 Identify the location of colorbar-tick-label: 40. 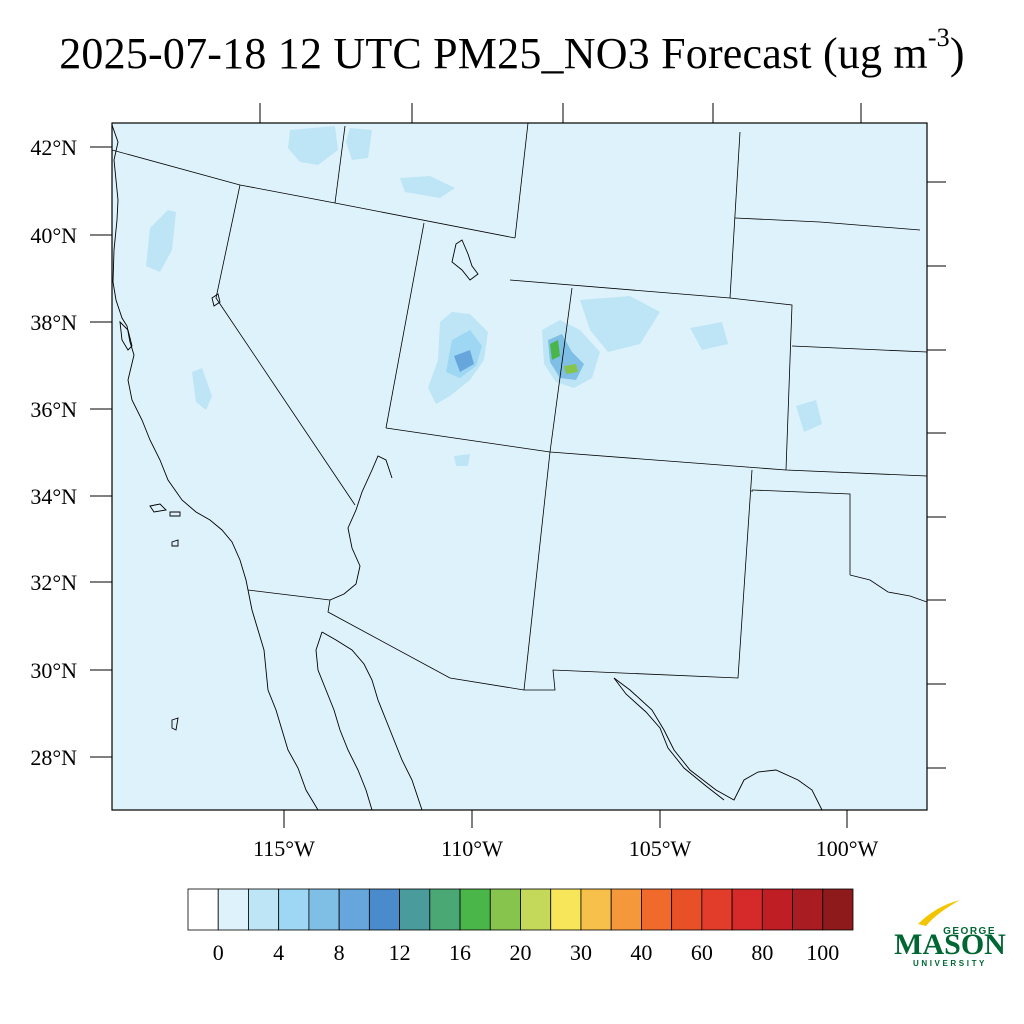
(641, 952).